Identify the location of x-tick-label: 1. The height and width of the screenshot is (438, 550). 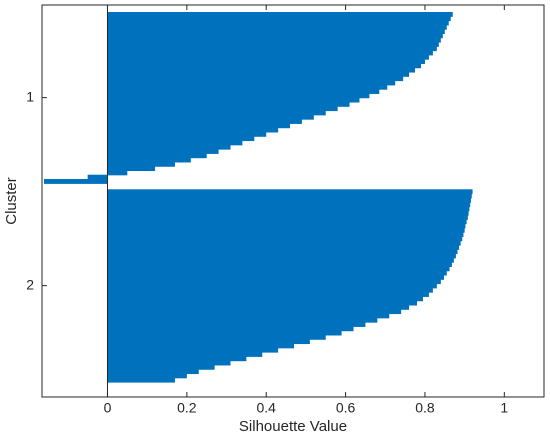
(504, 408).